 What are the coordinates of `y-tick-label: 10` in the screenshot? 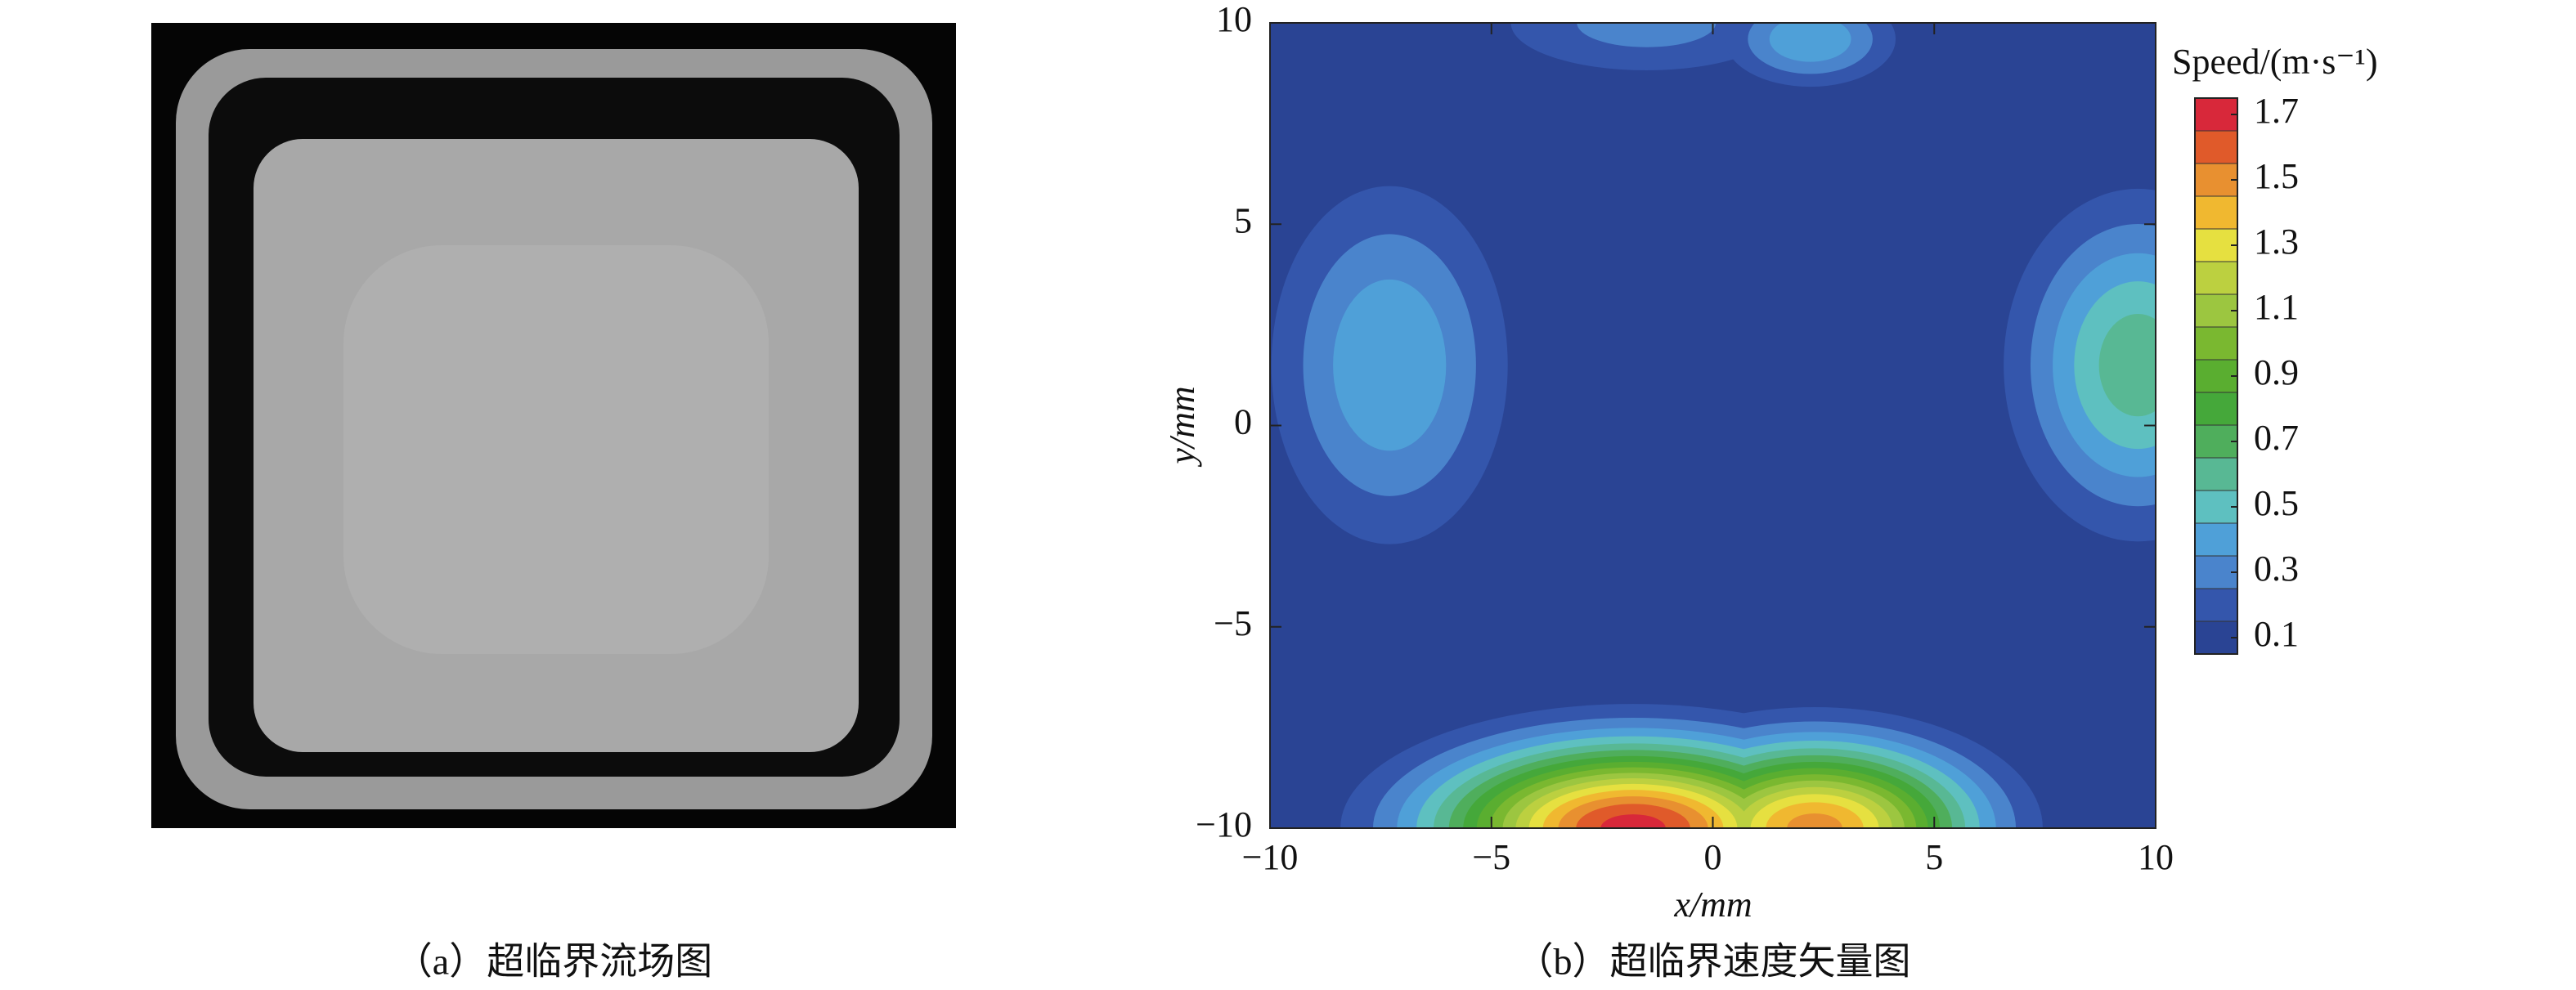 It's located at (1234, 19).